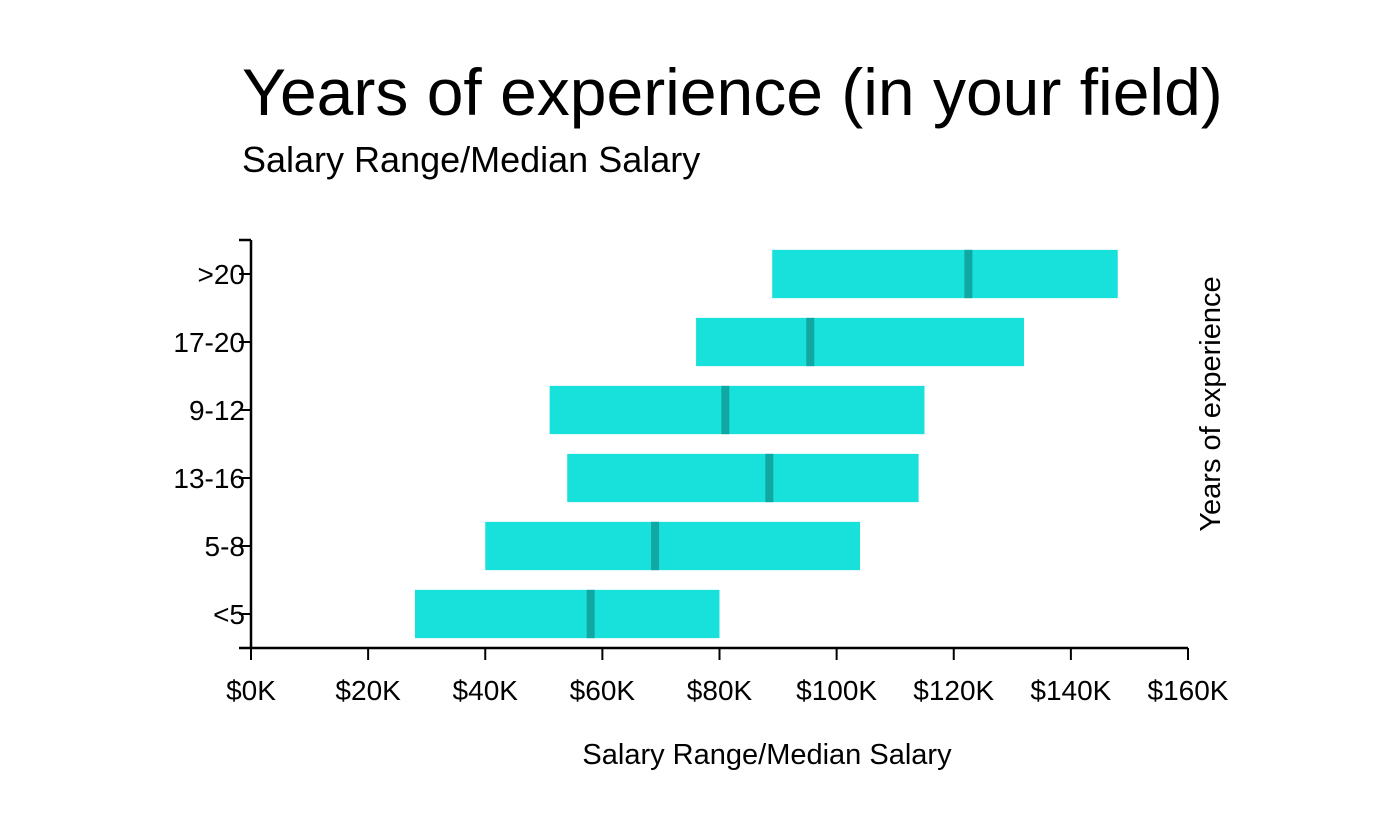  What do you see at coordinates (732, 92) in the screenshot?
I see `chart-title: Years of experience (in your field)` at bounding box center [732, 92].